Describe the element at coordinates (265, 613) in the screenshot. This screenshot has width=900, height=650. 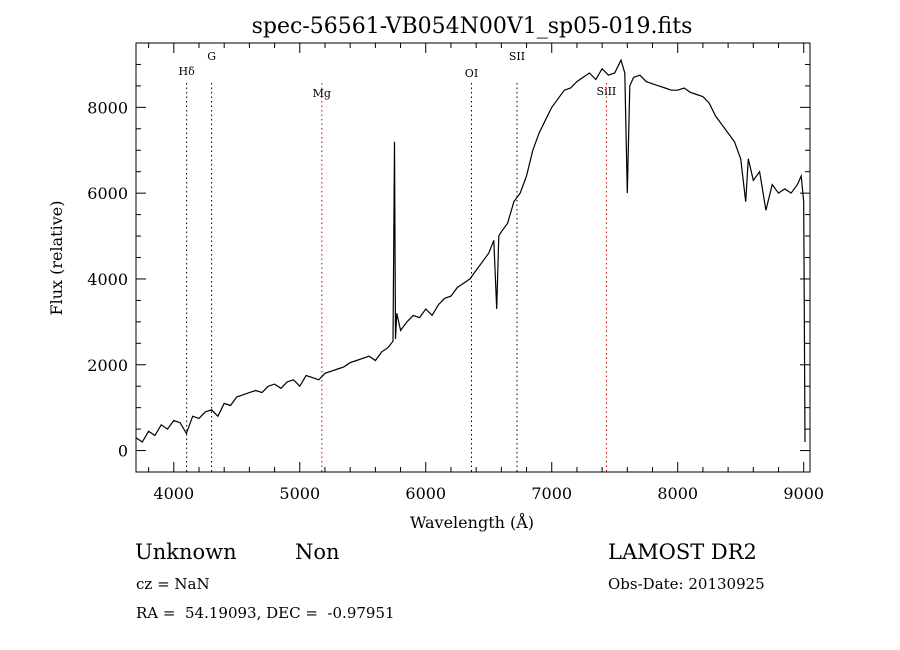
I see `coordinates-label: RA = 54.19093, DEC = -0.97951` at that location.